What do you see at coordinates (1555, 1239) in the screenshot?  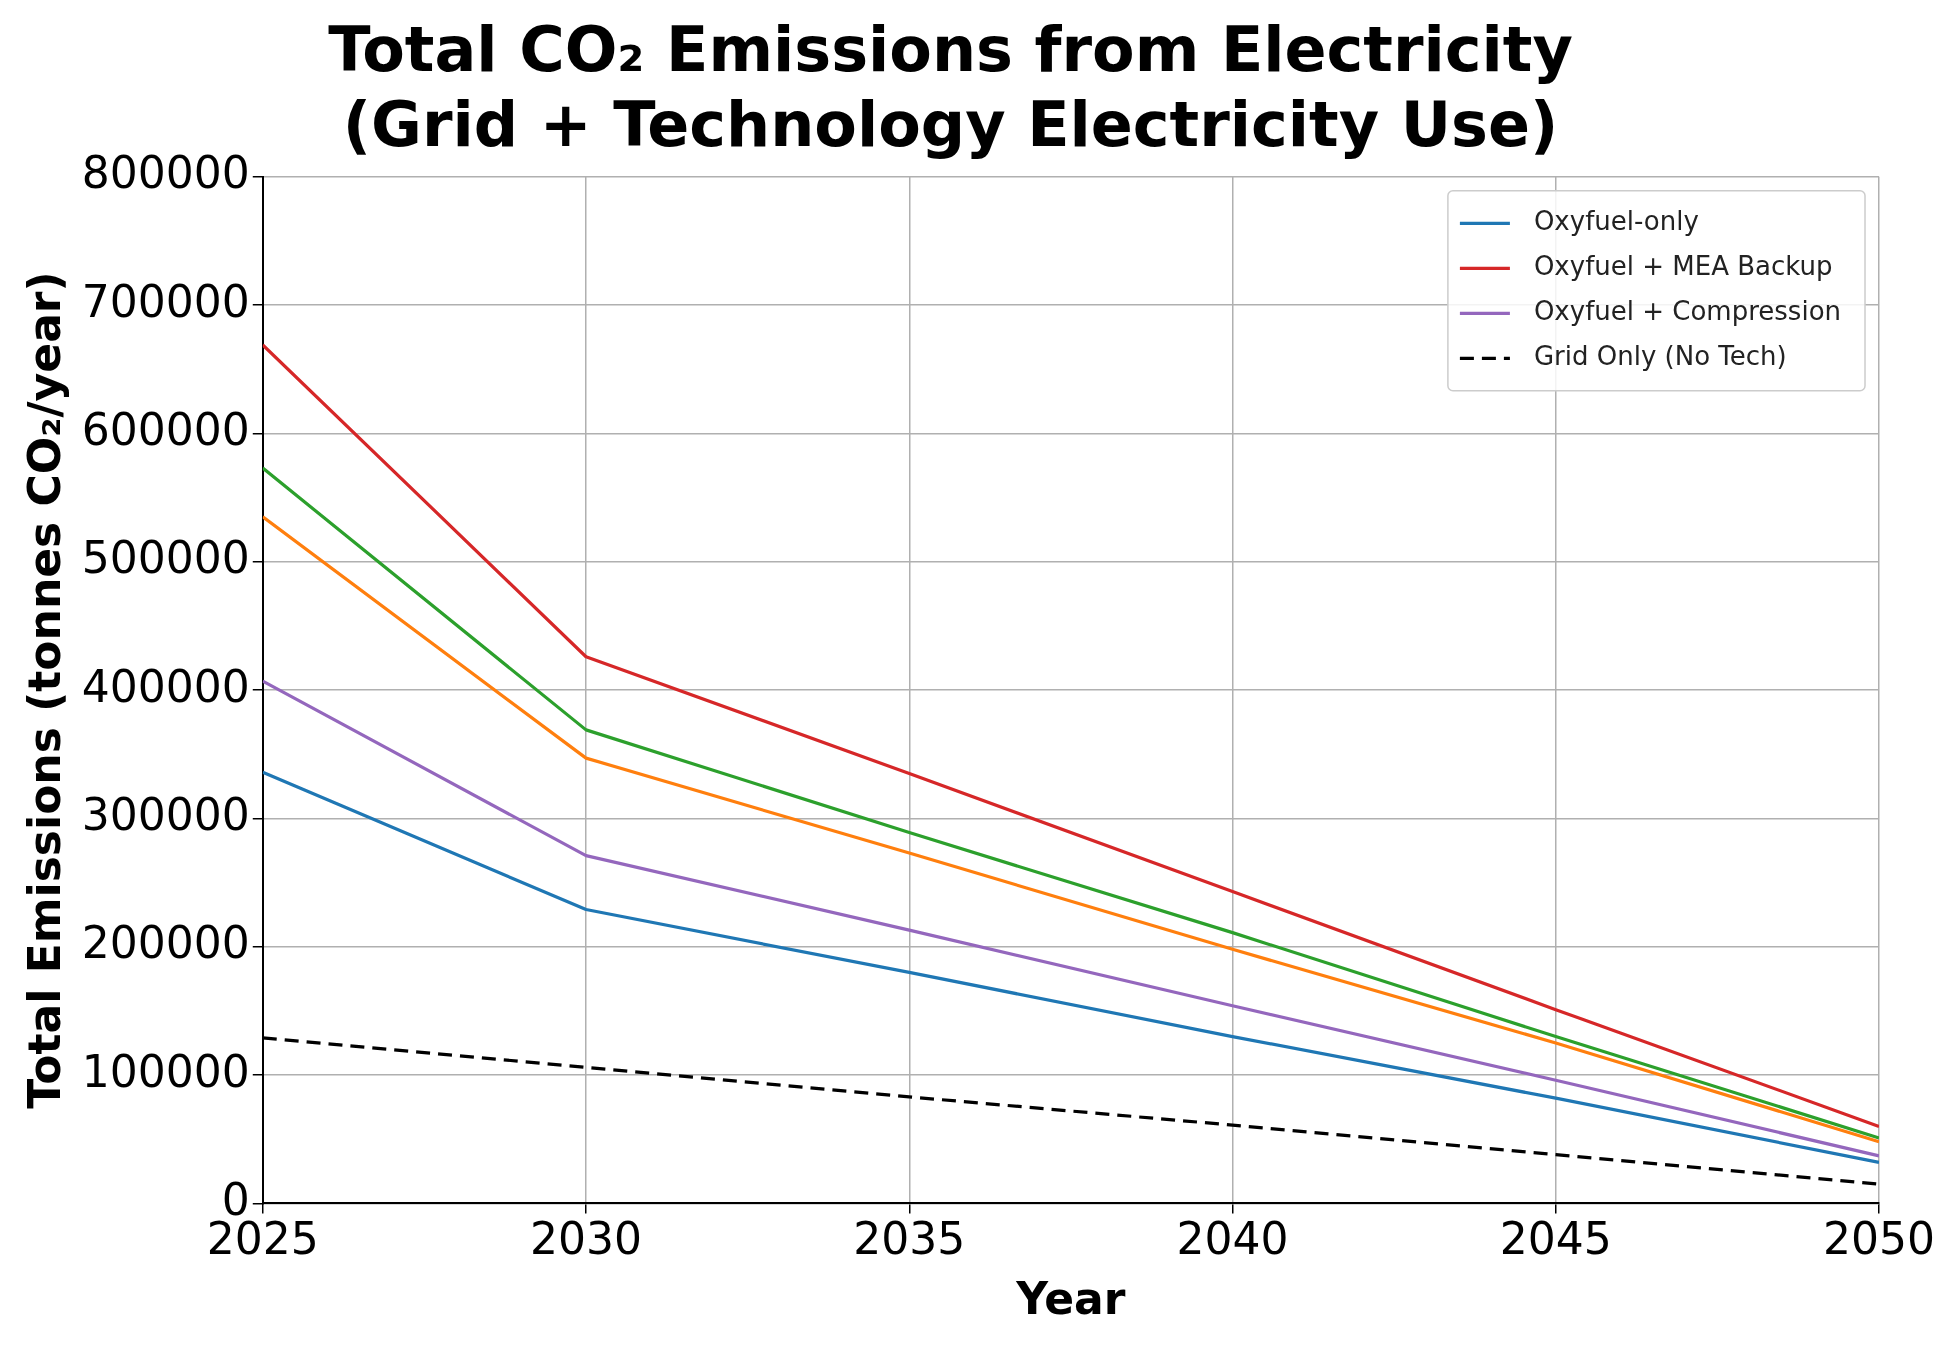 I see `x-tick-label: 2045` at bounding box center [1555, 1239].